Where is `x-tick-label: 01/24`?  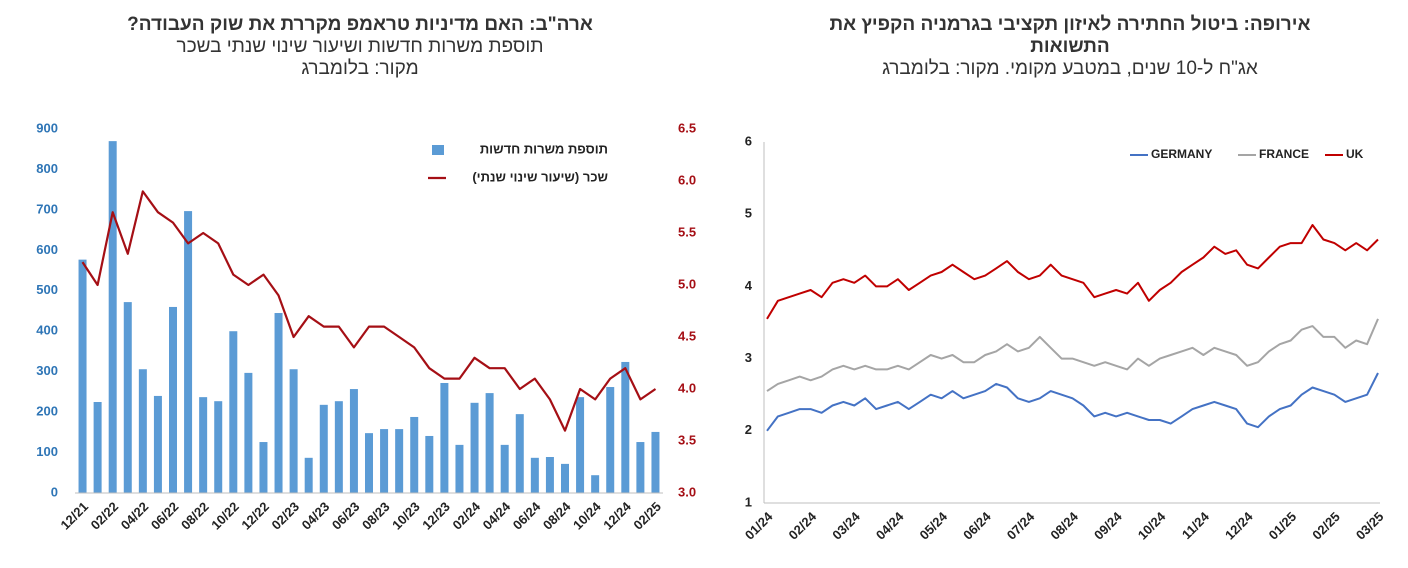 x-tick-label: 01/24 is located at coordinates (759, 525).